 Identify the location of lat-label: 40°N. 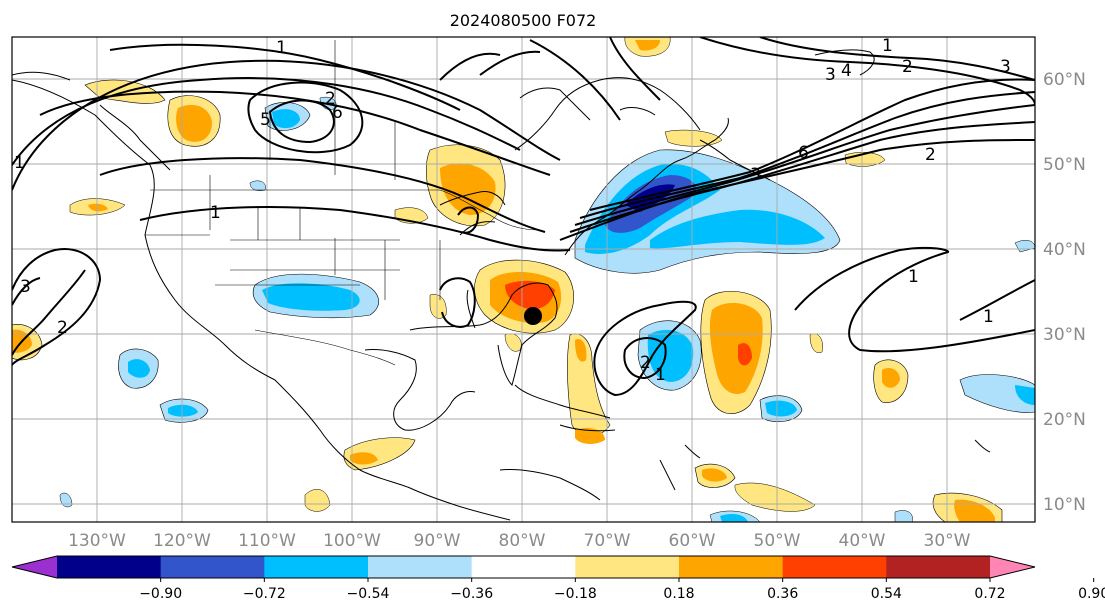
(1064, 250).